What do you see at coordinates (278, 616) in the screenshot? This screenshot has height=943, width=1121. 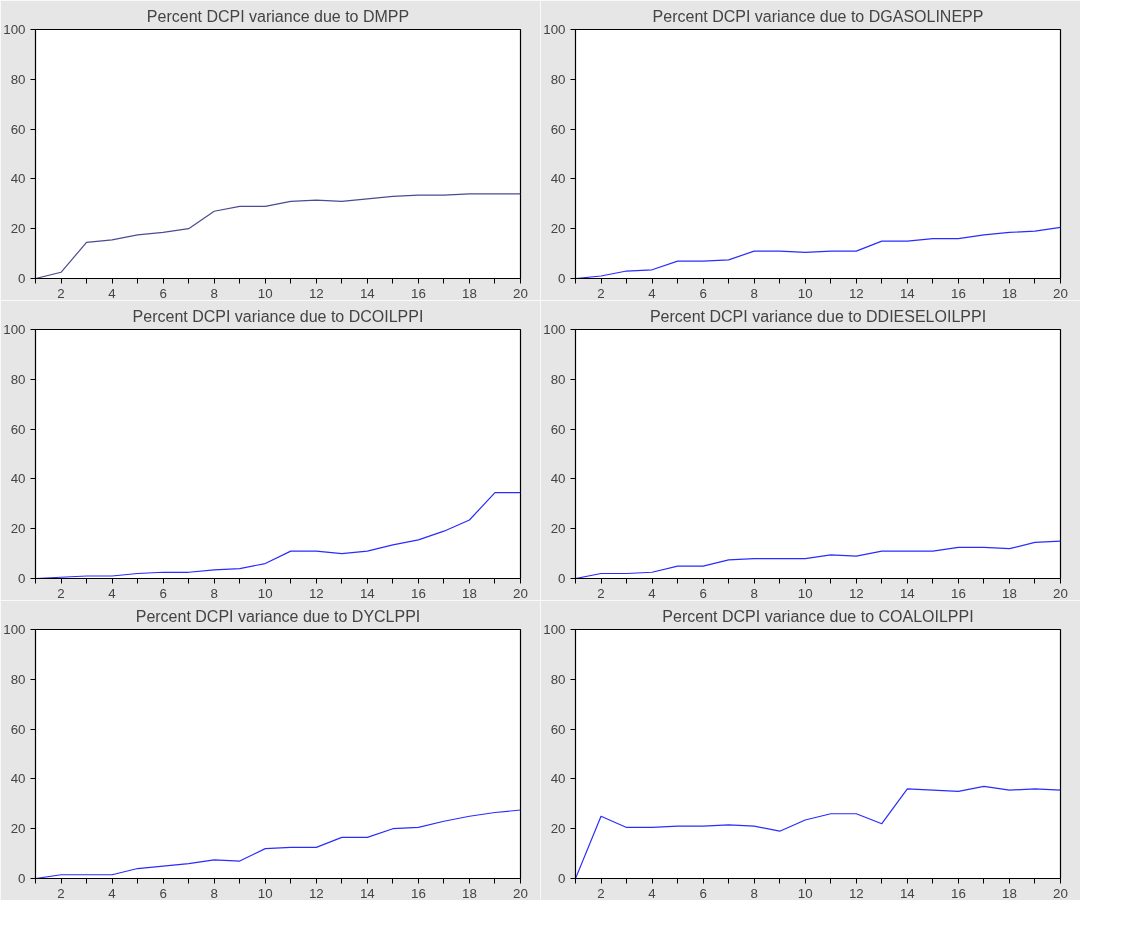 I see `chart-title: Percent DCPI variance due to DYCLPPI` at bounding box center [278, 616].